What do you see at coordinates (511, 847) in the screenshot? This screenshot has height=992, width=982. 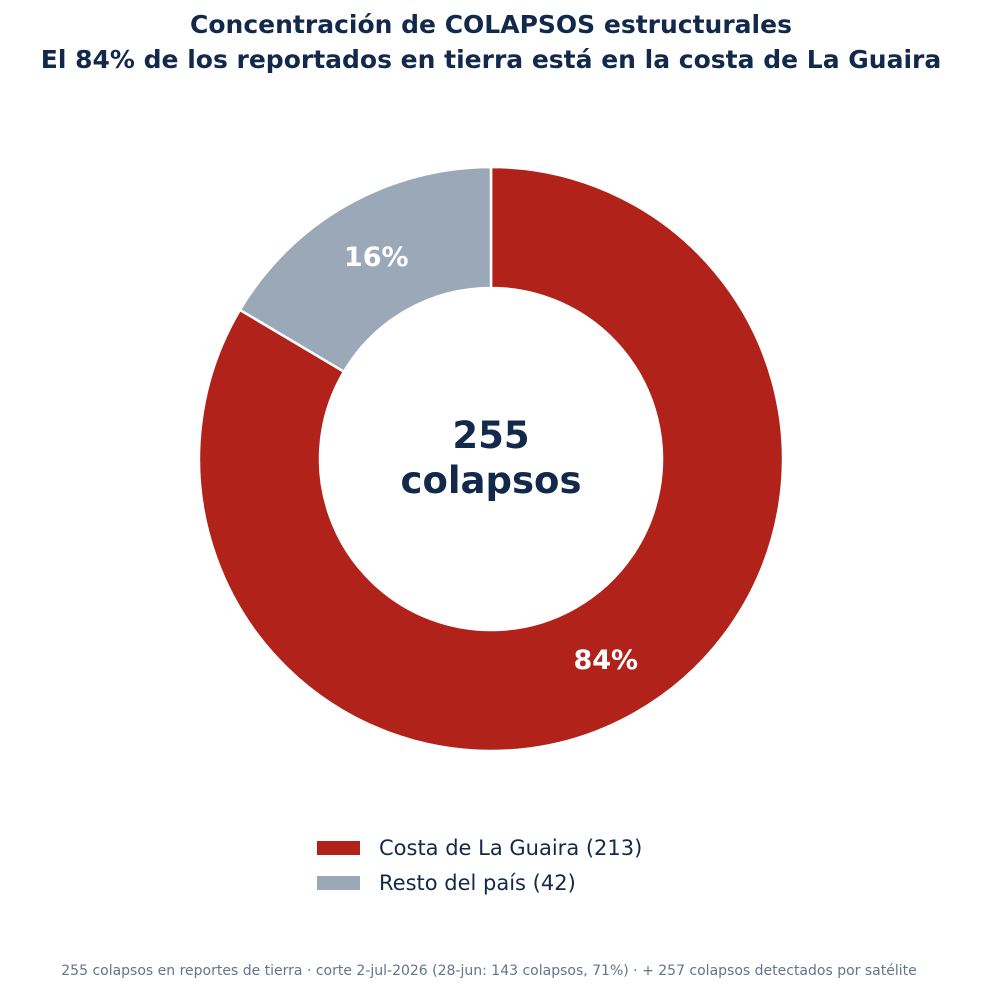 I see `legend-label-costa: Costa de La Guaira (213)` at bounding box center [511, 847].